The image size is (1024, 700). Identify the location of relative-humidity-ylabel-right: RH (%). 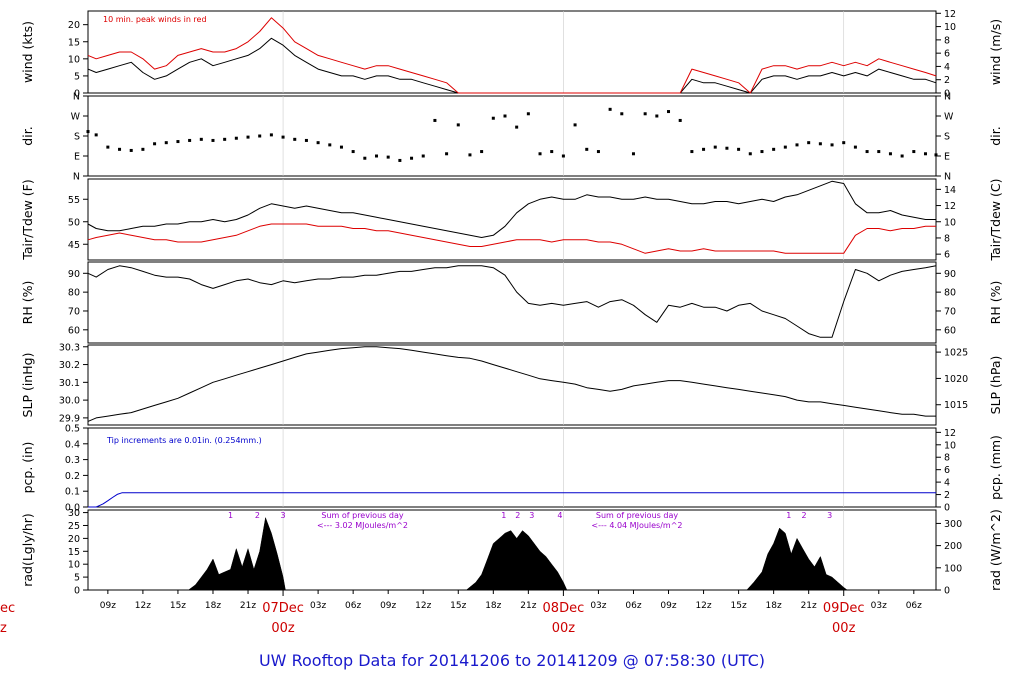
(995, 303).